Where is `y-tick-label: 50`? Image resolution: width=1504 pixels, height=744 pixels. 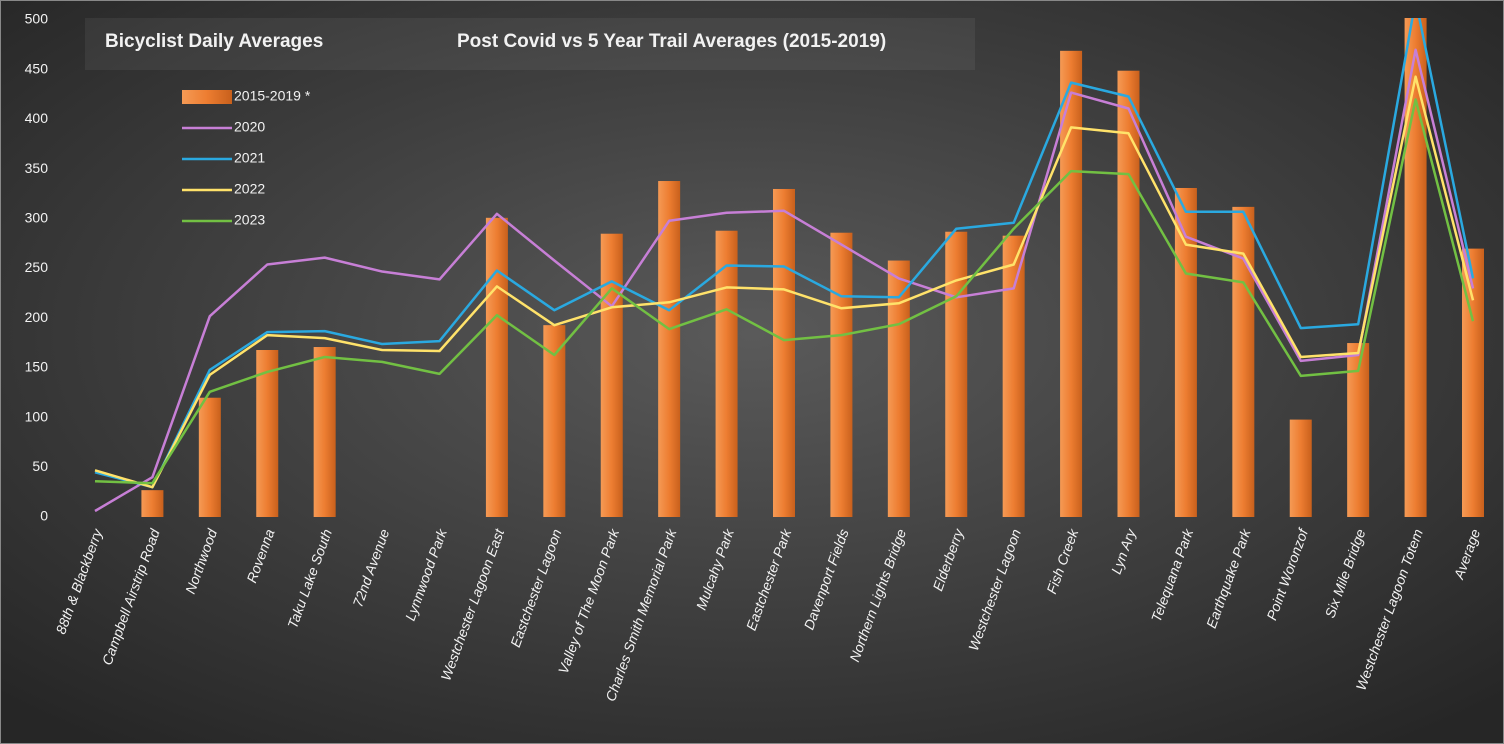
y-tick-label: 50 is located at coordinates (40, 466).